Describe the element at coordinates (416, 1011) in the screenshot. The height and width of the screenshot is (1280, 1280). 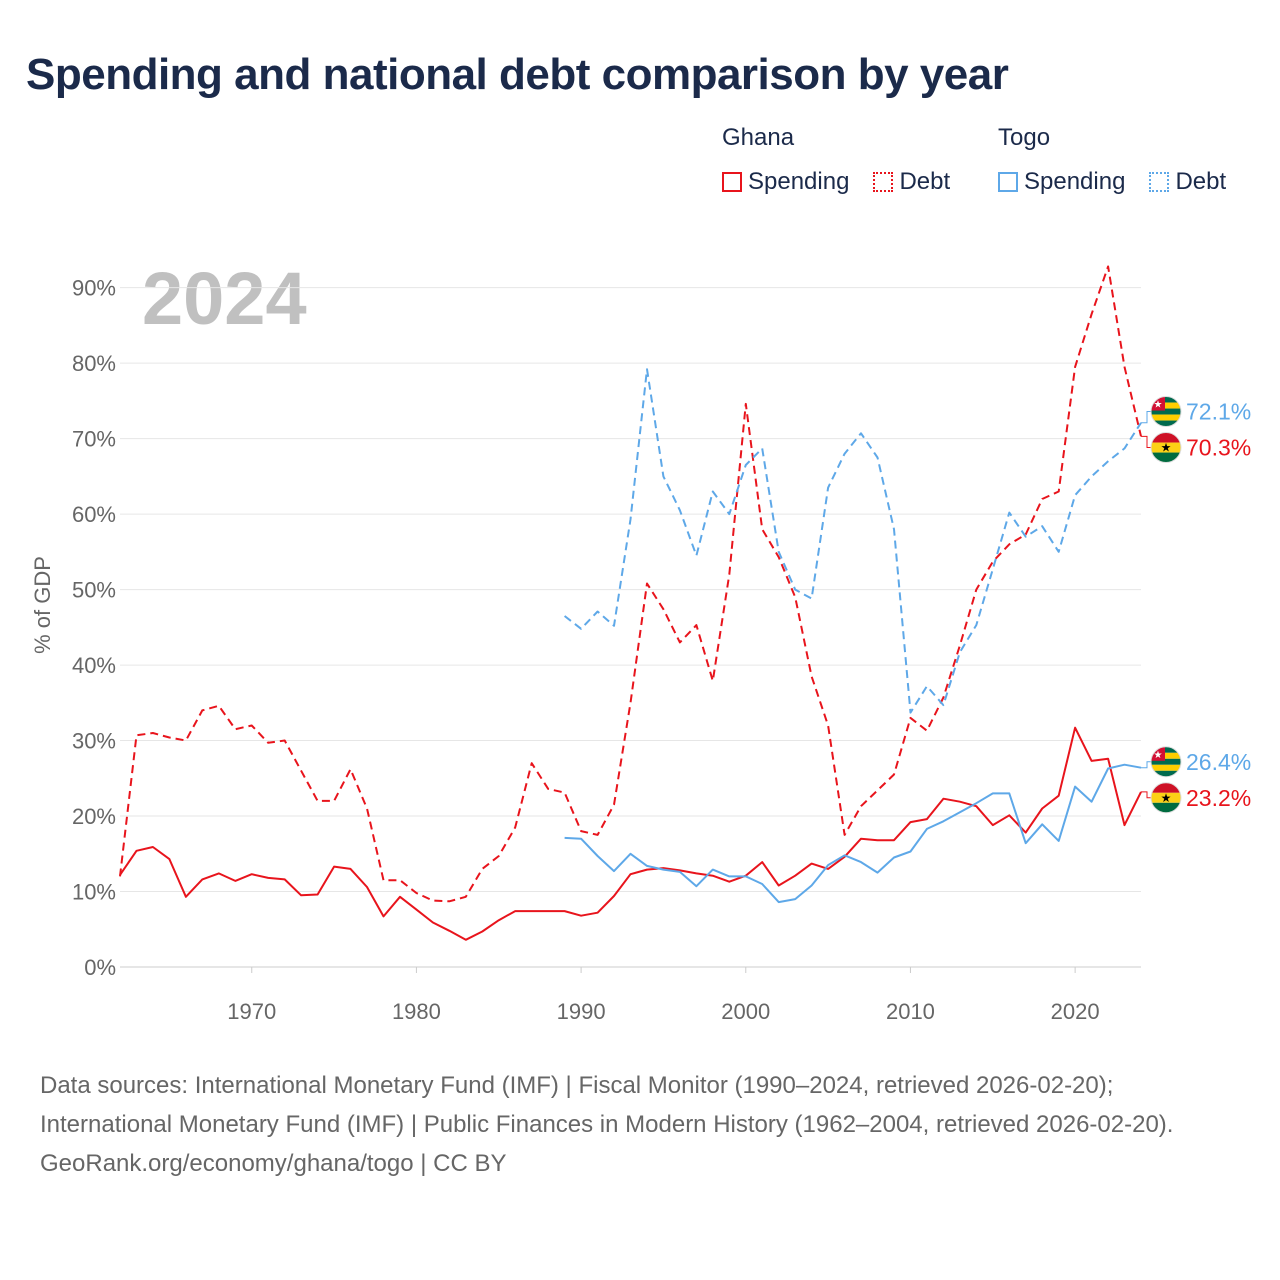
I see `x-tick-label: 1980` at that location.